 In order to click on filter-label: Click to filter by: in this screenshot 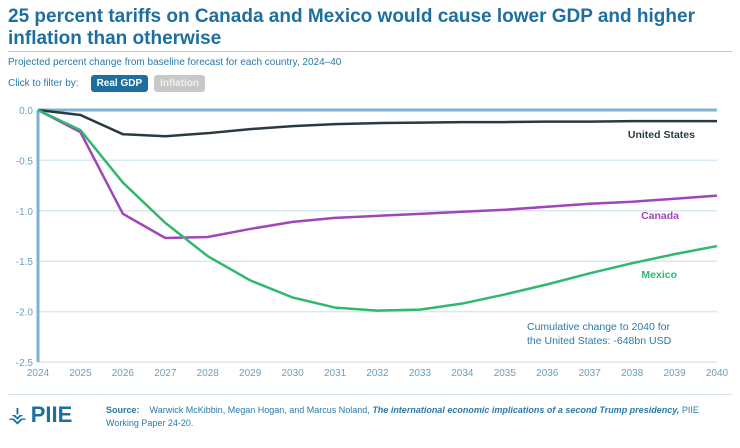, I will do `click(43, 83)`.